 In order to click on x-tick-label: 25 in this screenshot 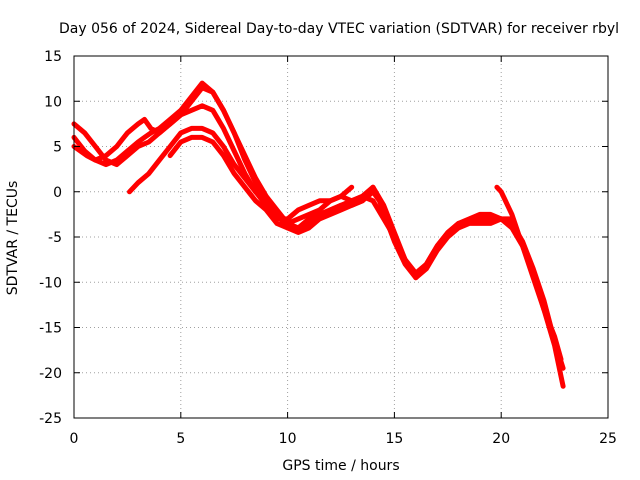, I will do `click(608, 439)`.